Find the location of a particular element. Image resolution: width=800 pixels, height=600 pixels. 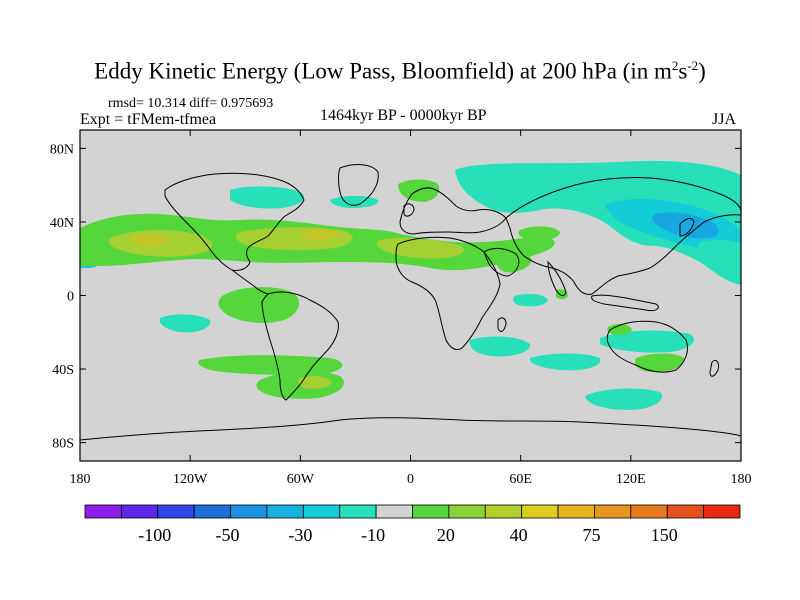

anomaly-region-neg10-asia is located at coordinates (598, 222).